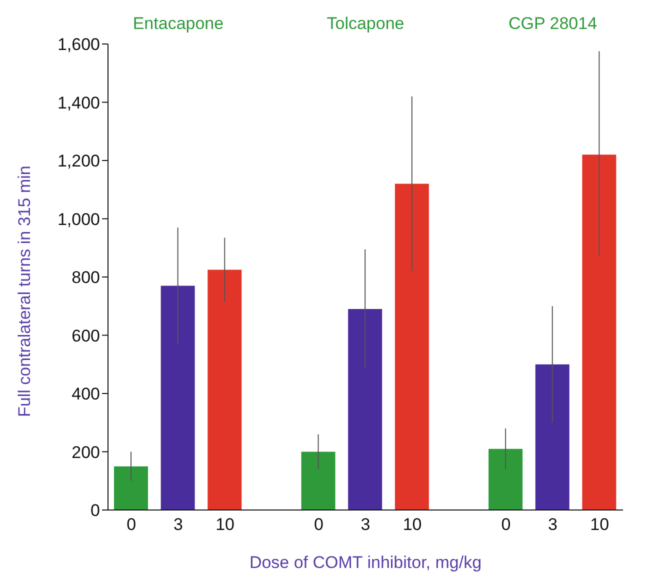 The width and height of the screenshot is (651, 588). I want to click on y-tick-label: 1,600, so click(78, 44).